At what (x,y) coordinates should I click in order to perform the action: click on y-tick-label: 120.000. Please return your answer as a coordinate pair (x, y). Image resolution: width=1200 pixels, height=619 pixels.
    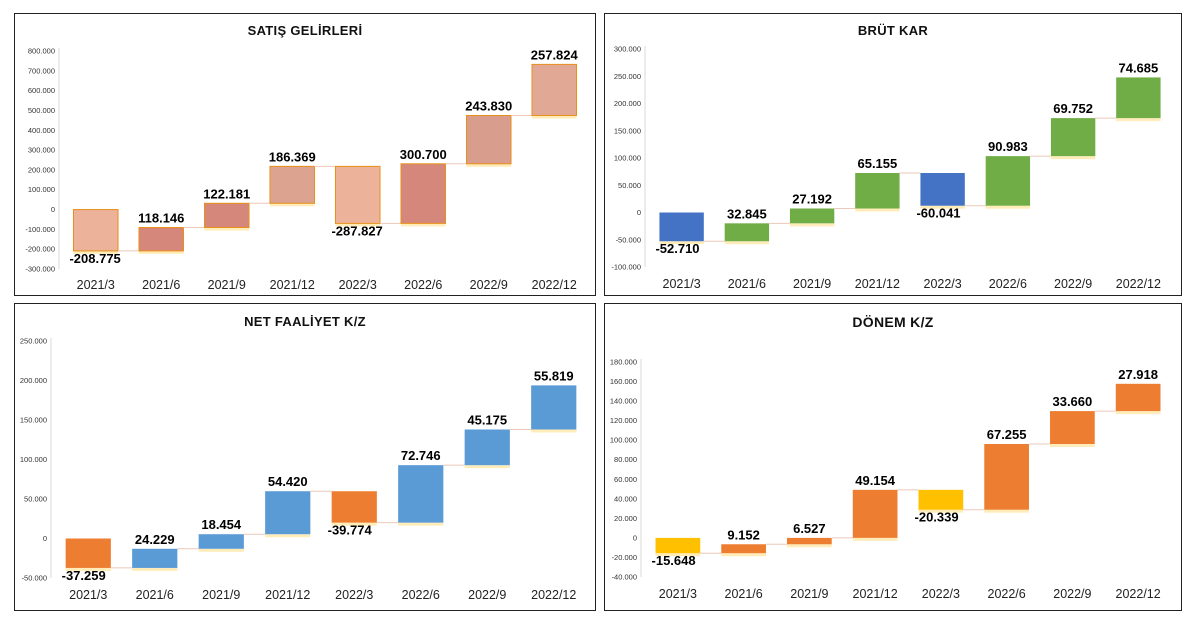
    Looking at the image, I should click on (623, 420).